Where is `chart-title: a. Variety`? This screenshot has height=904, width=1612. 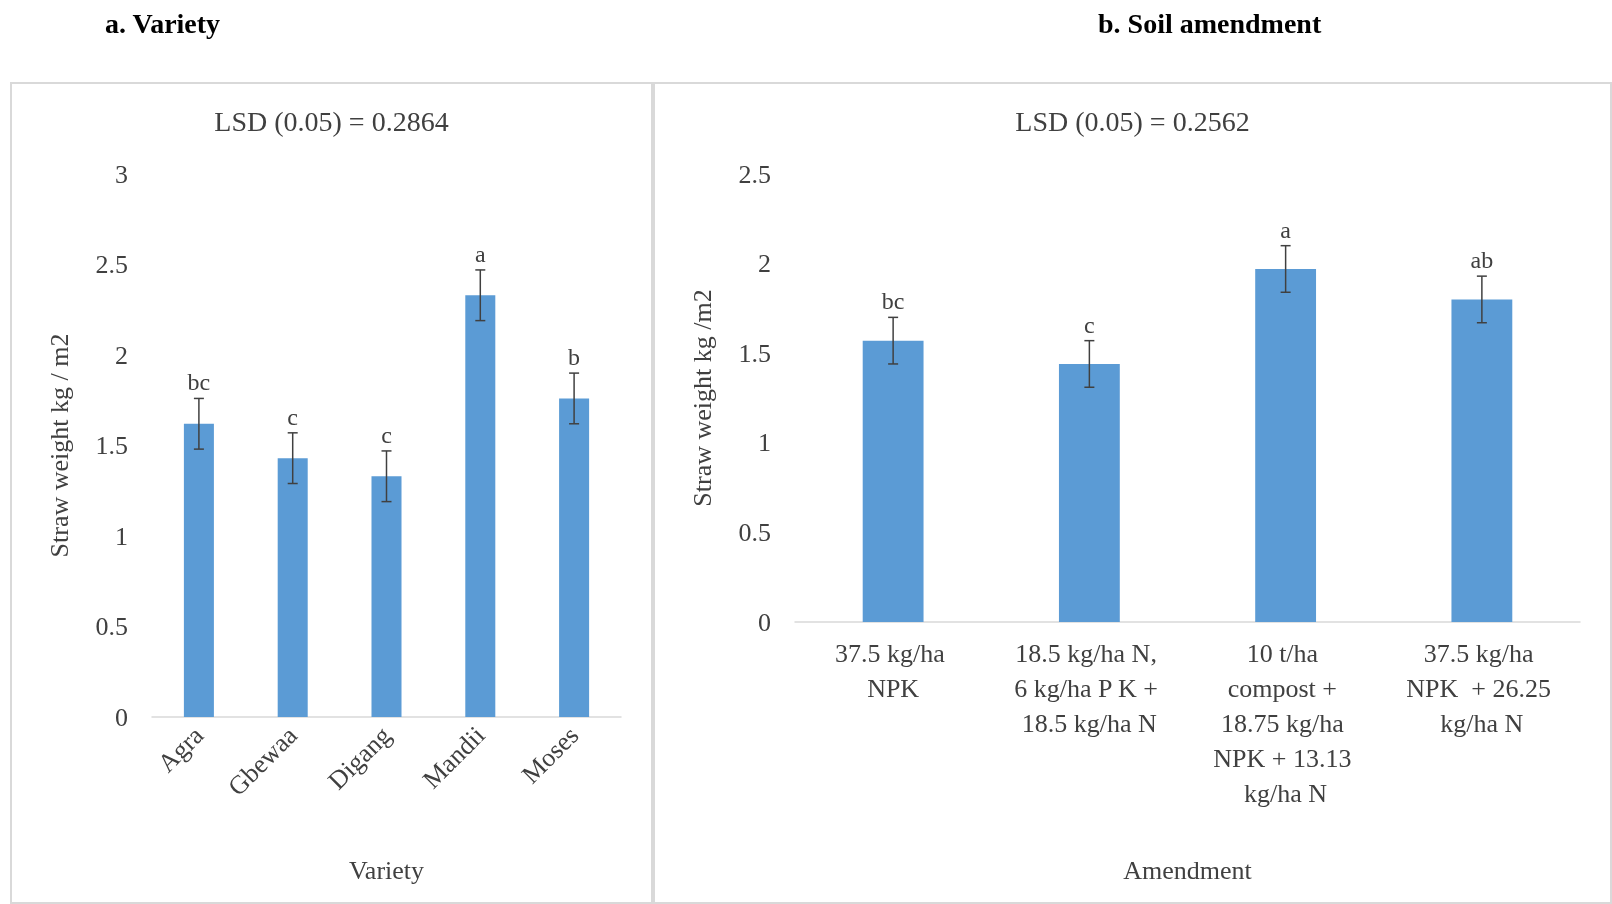
chart-title: a. Variety is located at coordinates (163, 24).